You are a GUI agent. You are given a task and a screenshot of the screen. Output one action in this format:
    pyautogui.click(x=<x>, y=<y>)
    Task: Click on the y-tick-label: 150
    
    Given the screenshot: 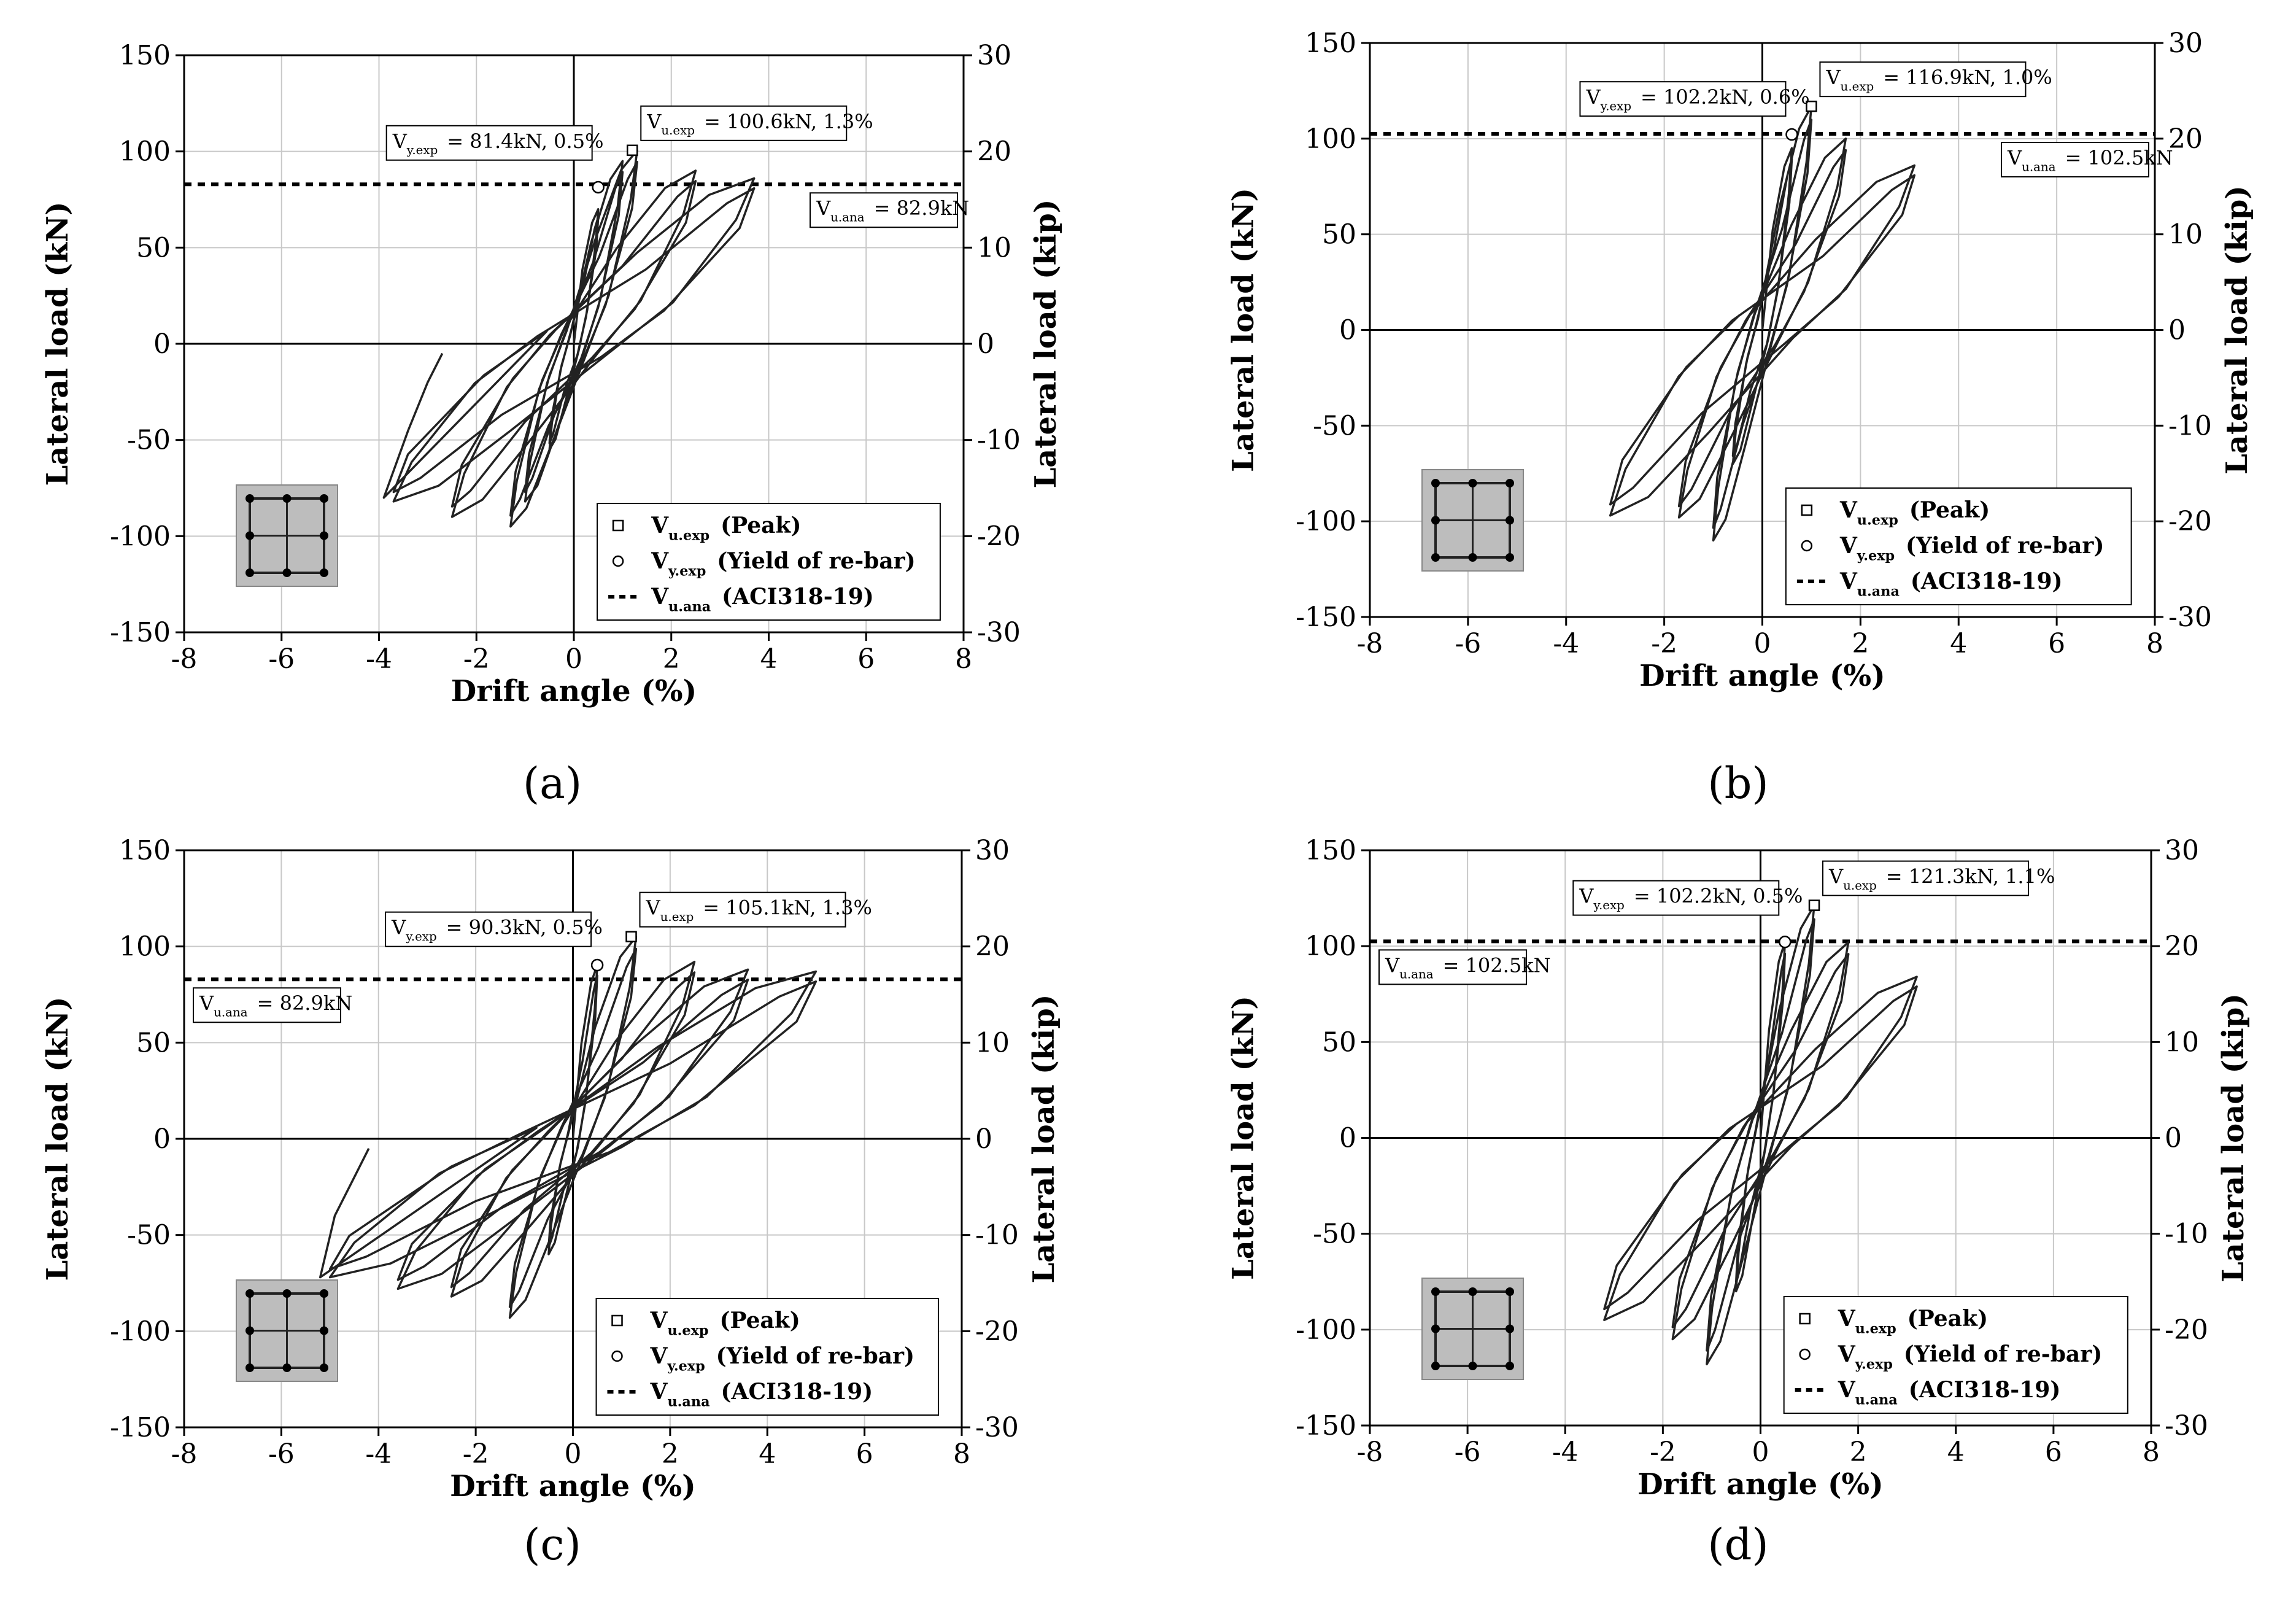 What is the action you would take?
    pyautogui.click(x=145, y=56)
    